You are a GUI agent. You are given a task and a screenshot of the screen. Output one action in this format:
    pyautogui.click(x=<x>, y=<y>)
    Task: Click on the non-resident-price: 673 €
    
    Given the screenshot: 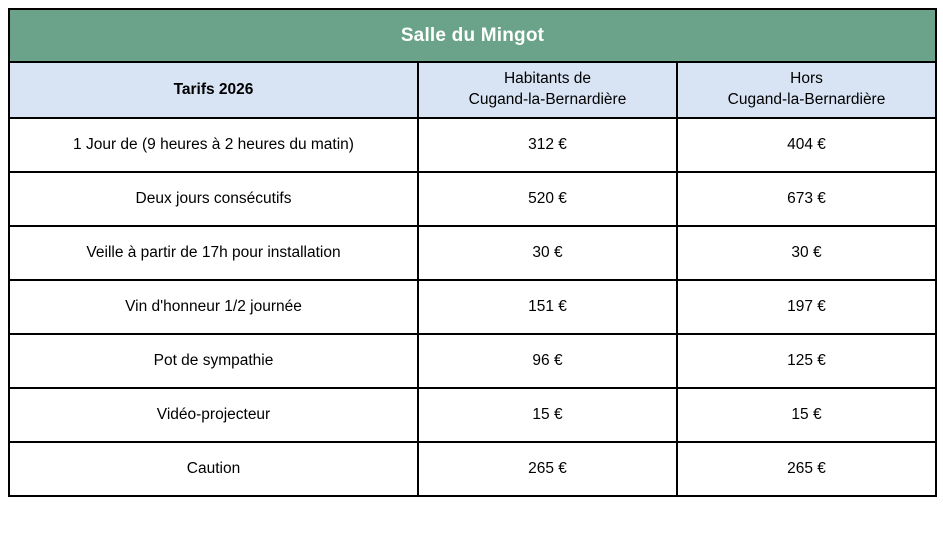 What is the action you would take?
    pyautogui.click(x=806, y=199)
    